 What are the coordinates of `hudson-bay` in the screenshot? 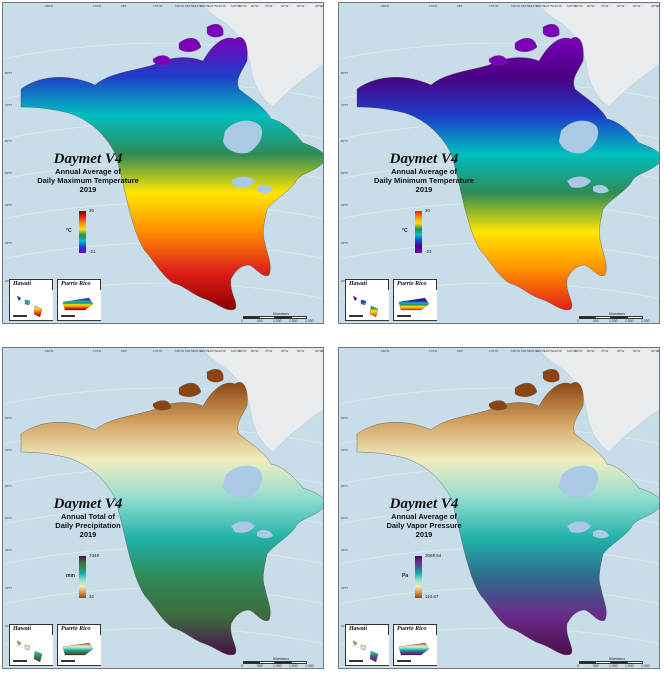 It's located at (243, 137).